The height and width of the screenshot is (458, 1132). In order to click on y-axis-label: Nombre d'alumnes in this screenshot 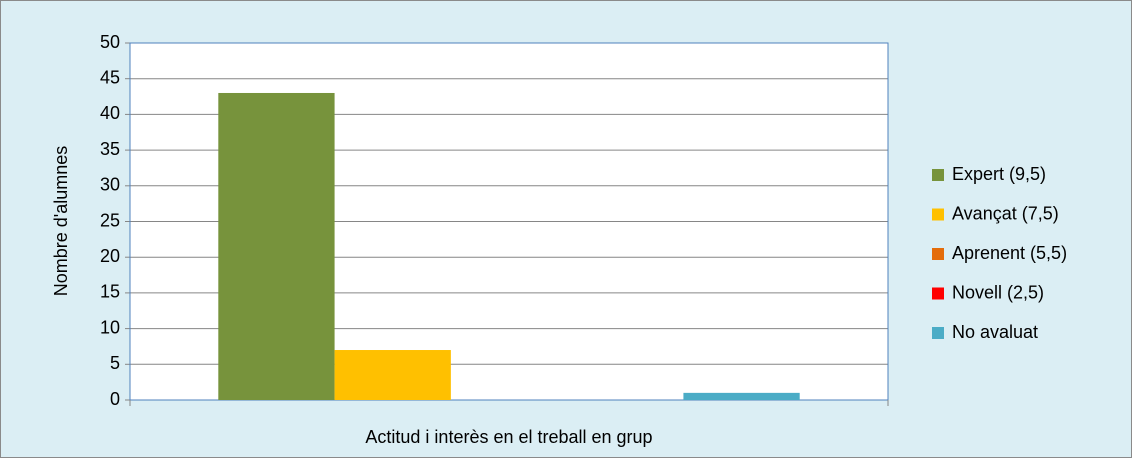, I will do `click(61, 221)`.